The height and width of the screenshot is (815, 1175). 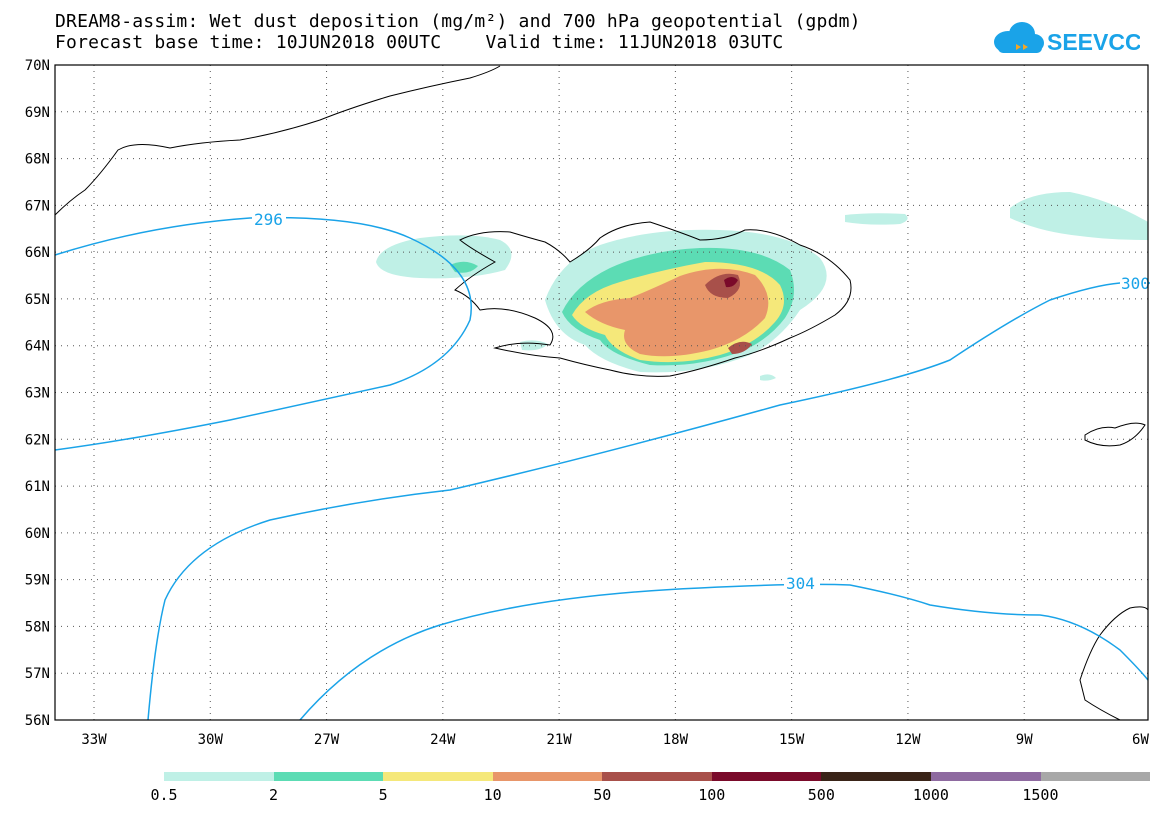 I want to click on color-legend, so click(x=657, y=776).